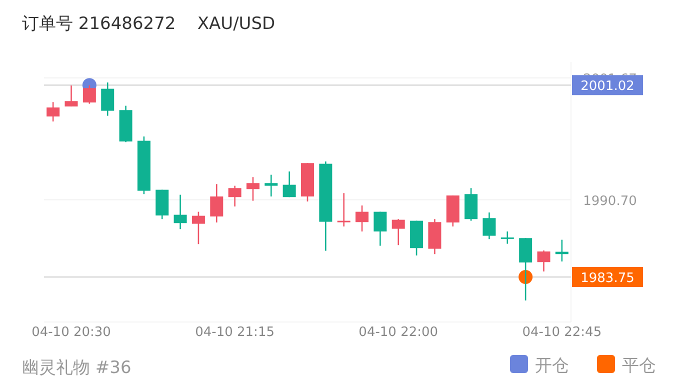  I want to click on ref-line-label: 1983.75, so click(607, 278).